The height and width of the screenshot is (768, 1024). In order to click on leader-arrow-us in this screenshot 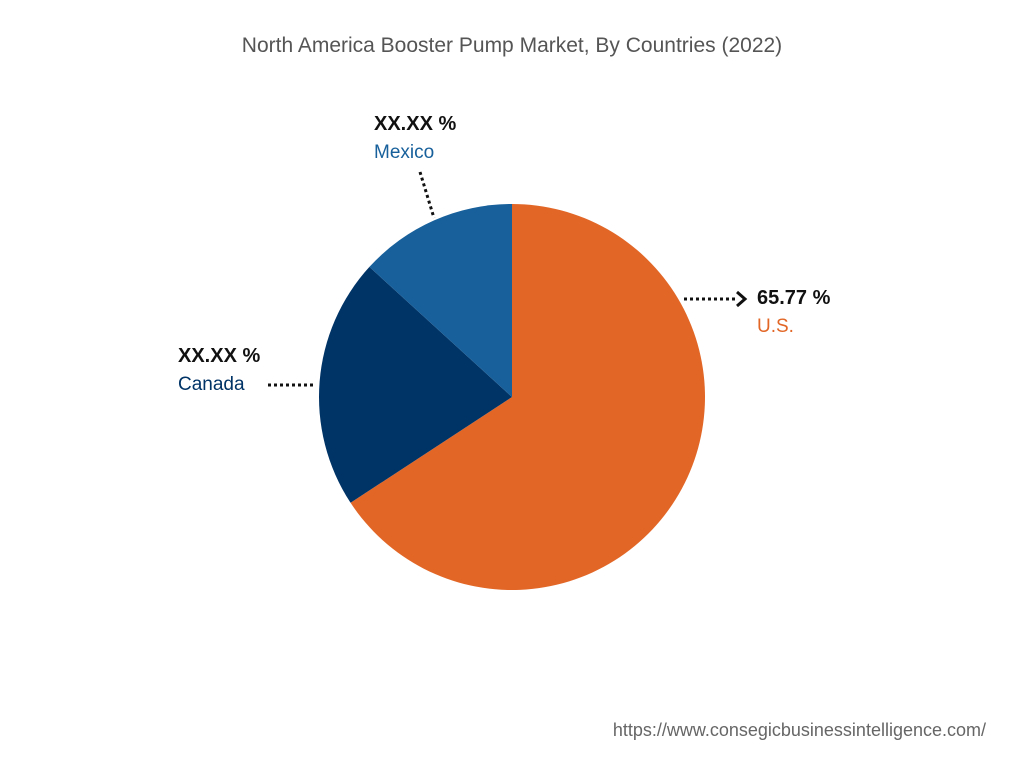, I will do `click(742, 299)`.